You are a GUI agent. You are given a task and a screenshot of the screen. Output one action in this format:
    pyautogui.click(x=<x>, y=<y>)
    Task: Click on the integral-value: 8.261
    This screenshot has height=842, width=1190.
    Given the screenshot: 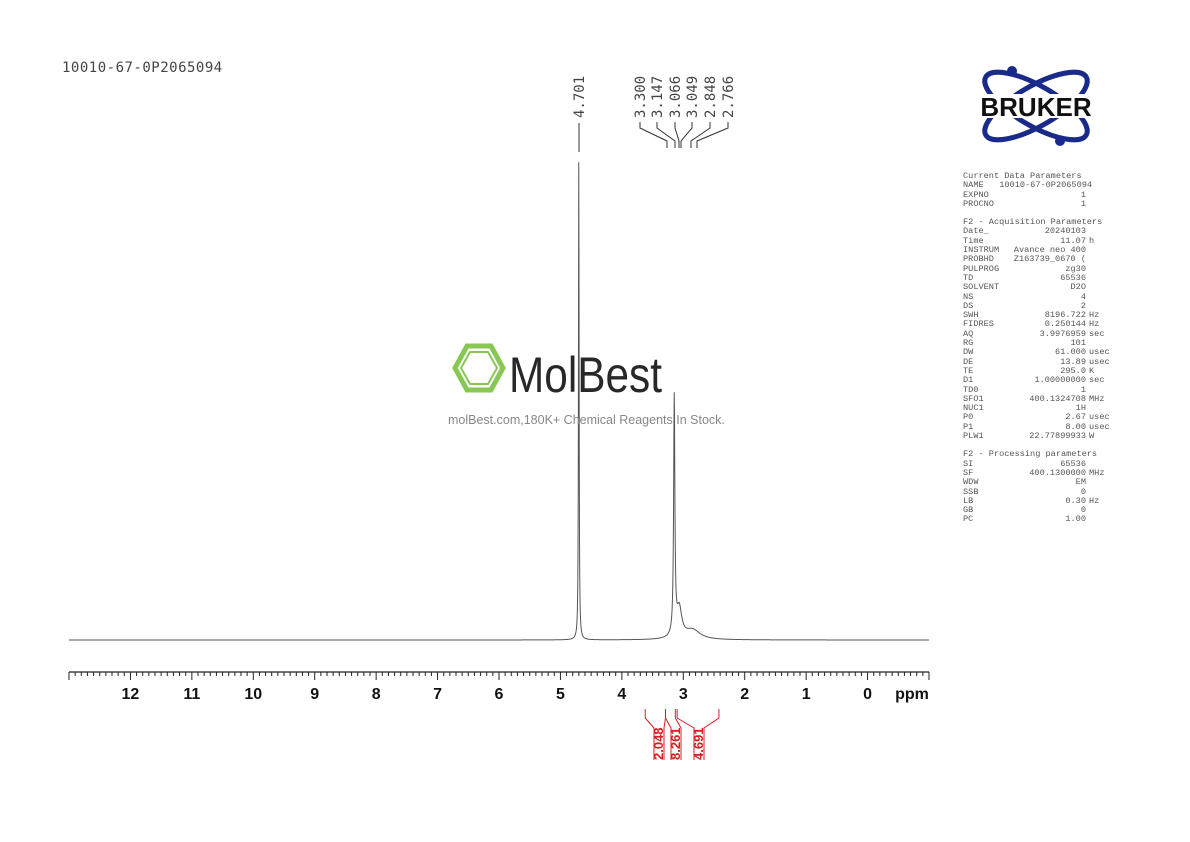 What is the action you would take?
    pyautogui.click(x=675, y=743)
    